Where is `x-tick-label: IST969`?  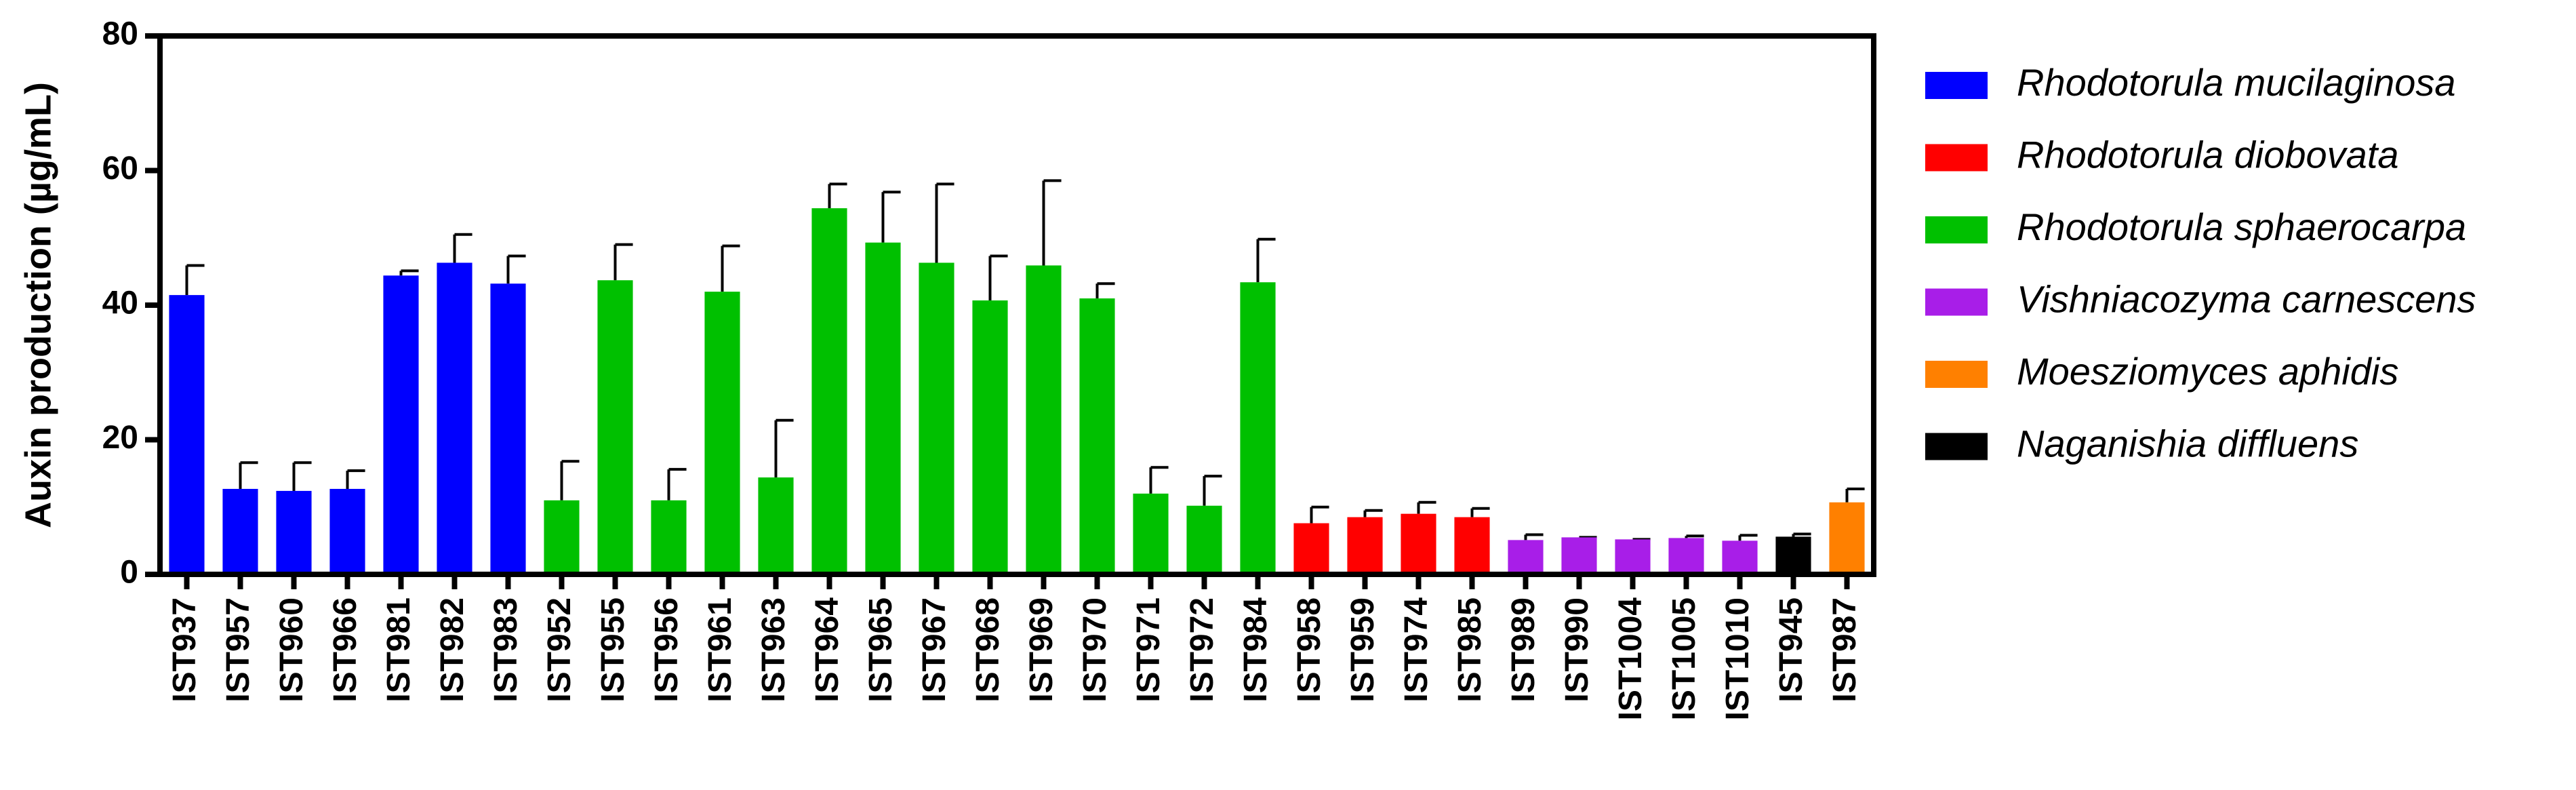 x-tick-label: IST969 is located at coordinates (1042, 650).